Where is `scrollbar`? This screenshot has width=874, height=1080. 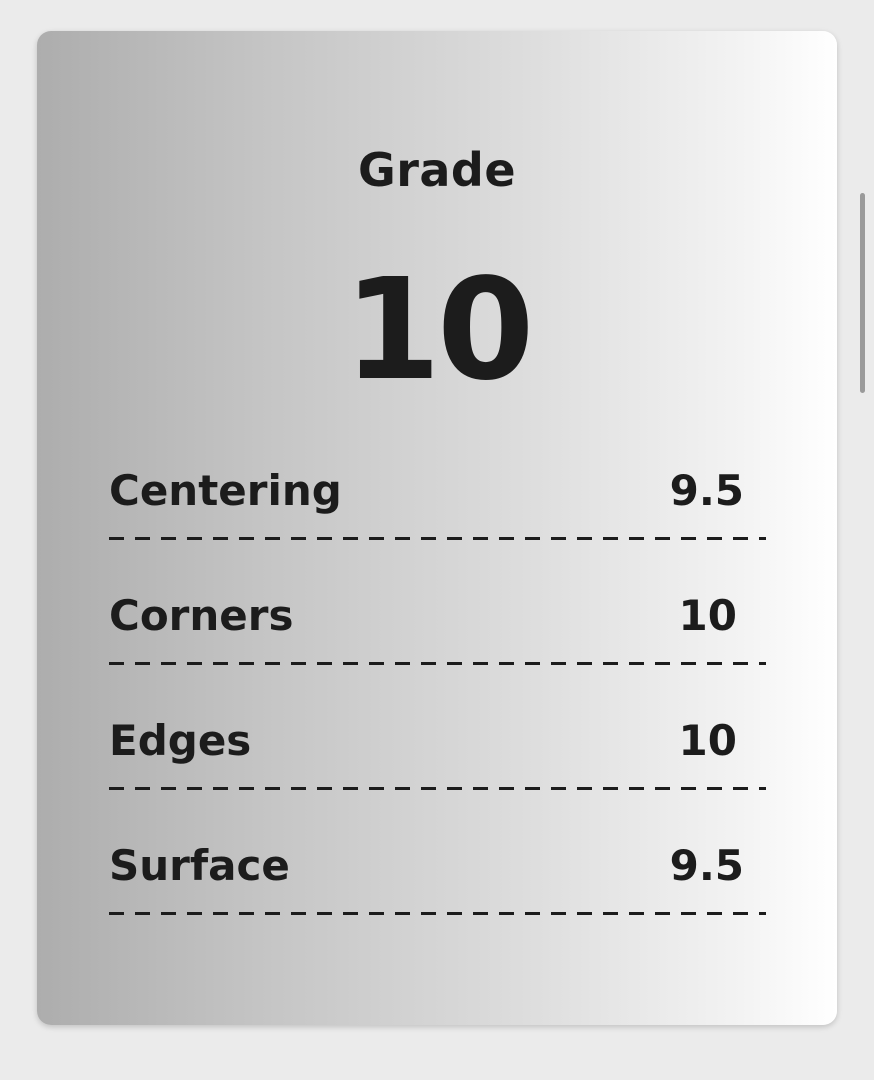 scrollbar is located at coordinates (862, 293).